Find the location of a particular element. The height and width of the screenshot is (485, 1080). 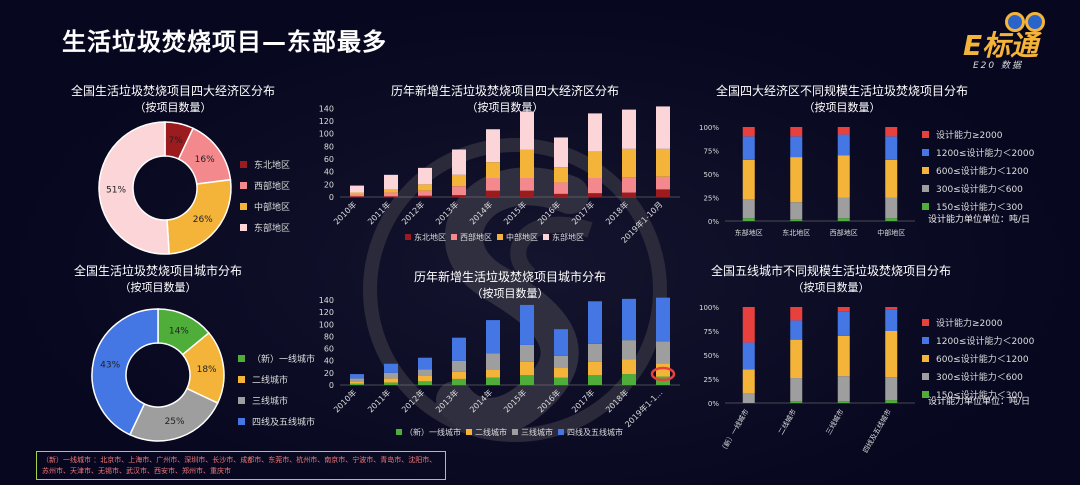

bar-city-scale-title-text: 全国五线城市不同规模生活垃圾焚烧项目分布 is located at coordinates (830, 271).